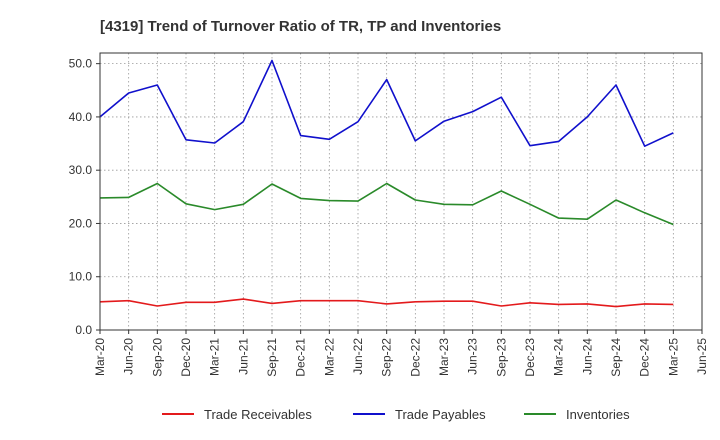  Describe the element at coordinates (81, 277) in the screenshot. I see `y-tick-label: 10.0` at that location.